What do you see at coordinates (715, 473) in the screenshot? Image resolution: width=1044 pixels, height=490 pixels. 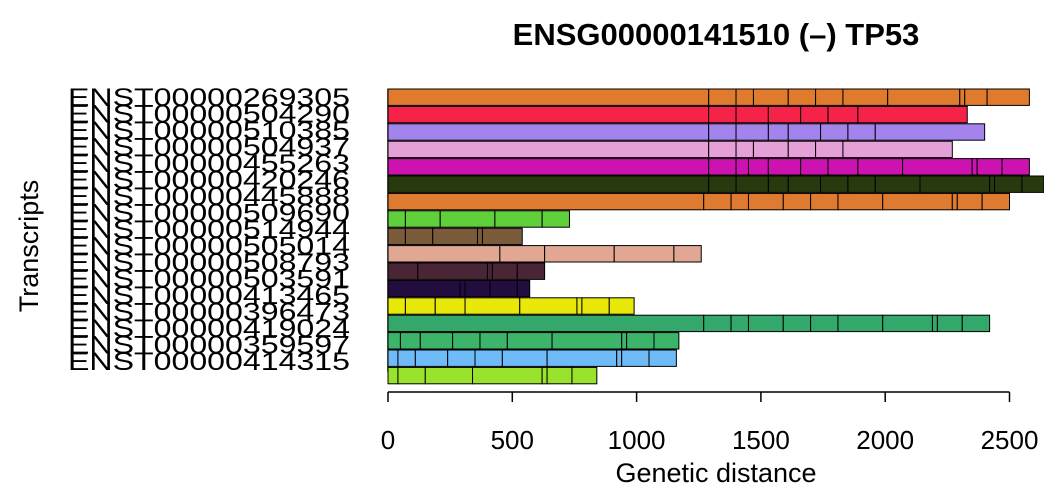 I see `x-axis-title: Genetic distance` at bounding box center [715, 473].